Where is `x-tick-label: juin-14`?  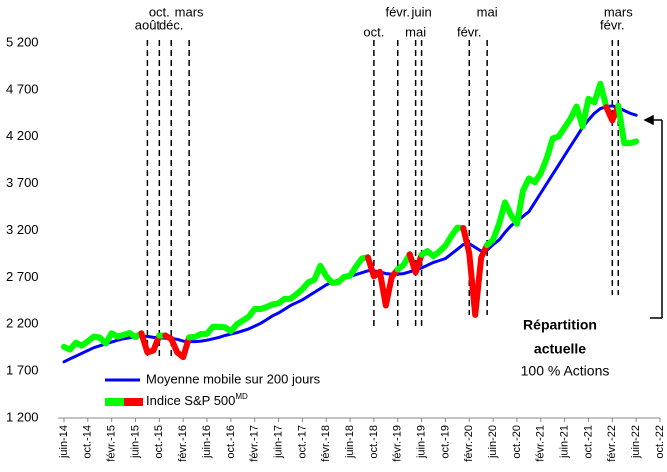
x-tick-label: juin-14 is located at coordinates (64, 442).